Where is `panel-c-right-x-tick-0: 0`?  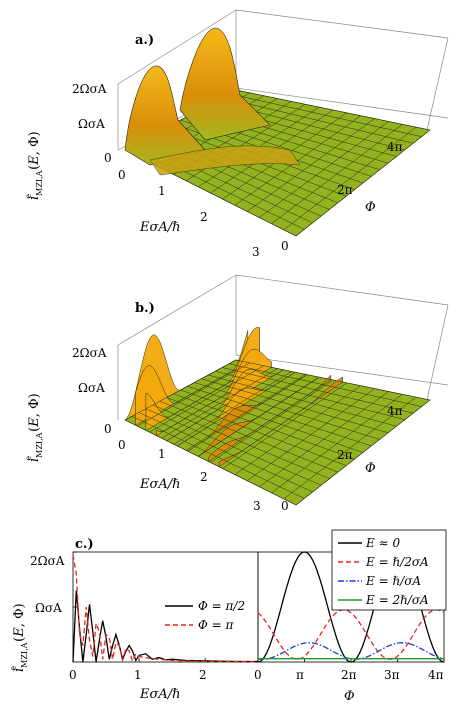 panel-c-right-x-tick-0: 0 is located at coordinates (258, 675).